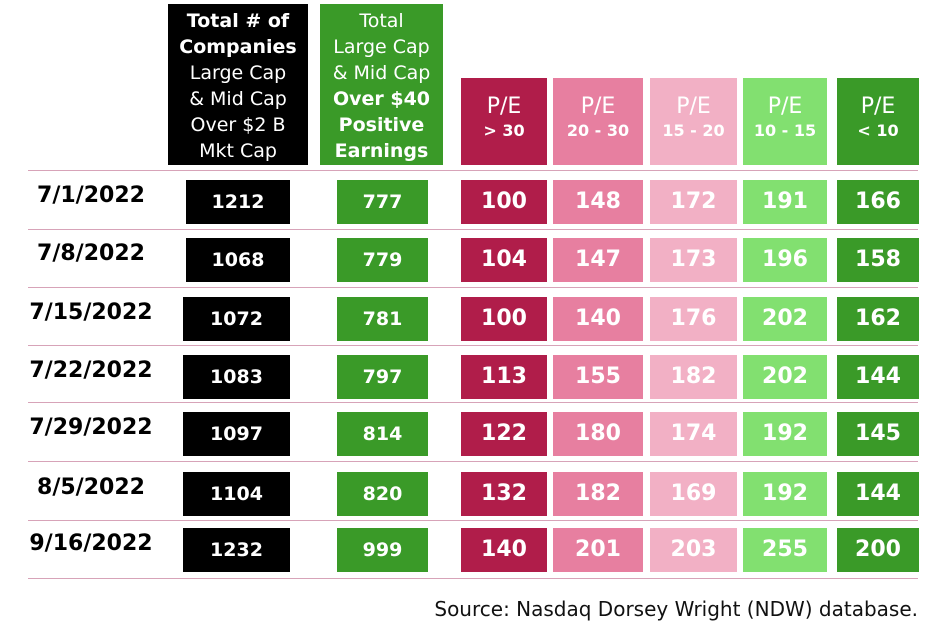  I want to click on cell-pe-15-20: 172, so click(693, 202).